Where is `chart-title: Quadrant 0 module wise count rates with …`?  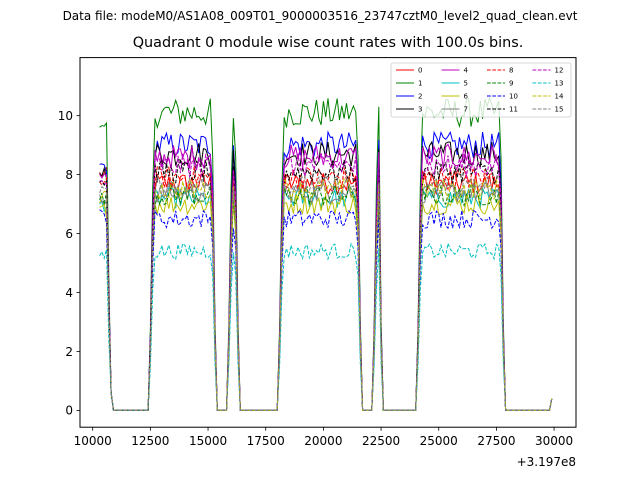 chart-title: Quadrant 0 module wise count rates with … is located at coordinates (328, 43).